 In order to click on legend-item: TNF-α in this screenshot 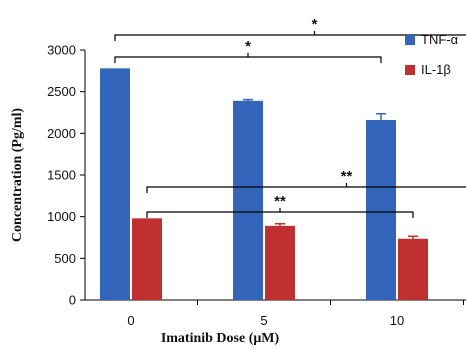, I will do `click(432, 39)`.